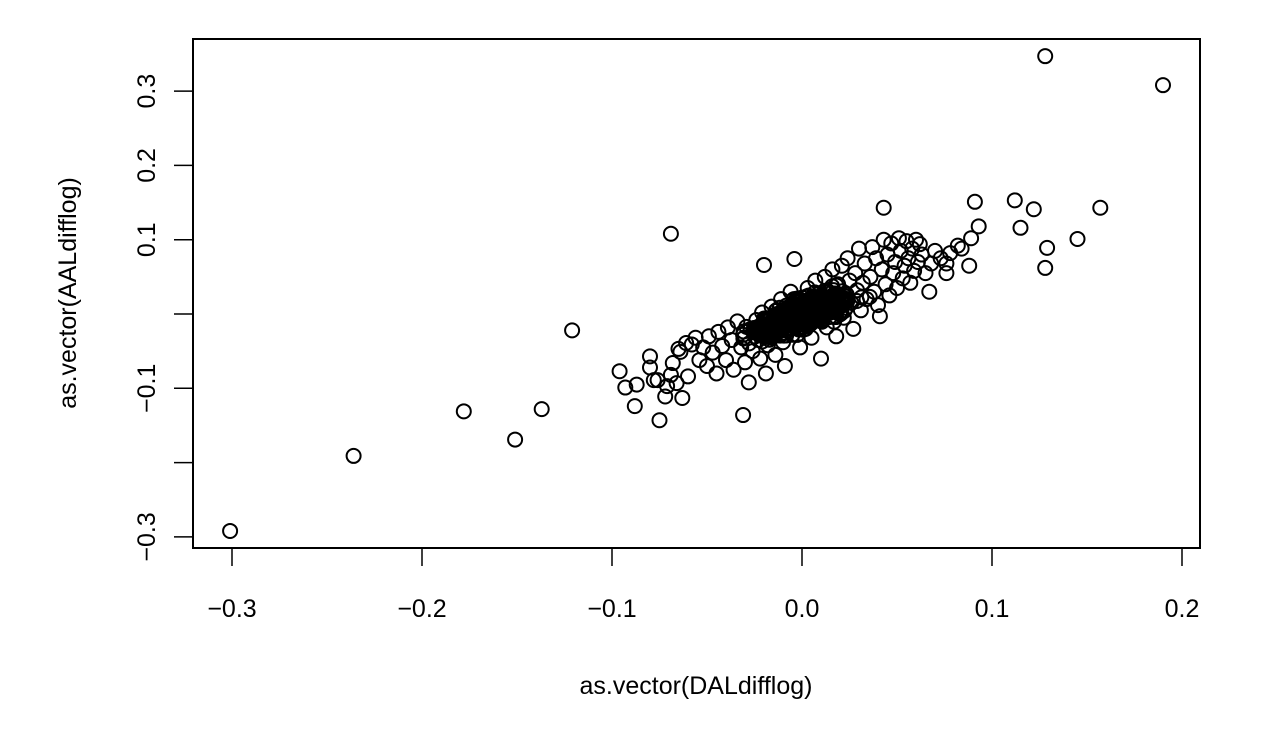  Describe the element at coordinates (147, 165) in the screenshot. I see `y-tick-label: 0.2` at that location.